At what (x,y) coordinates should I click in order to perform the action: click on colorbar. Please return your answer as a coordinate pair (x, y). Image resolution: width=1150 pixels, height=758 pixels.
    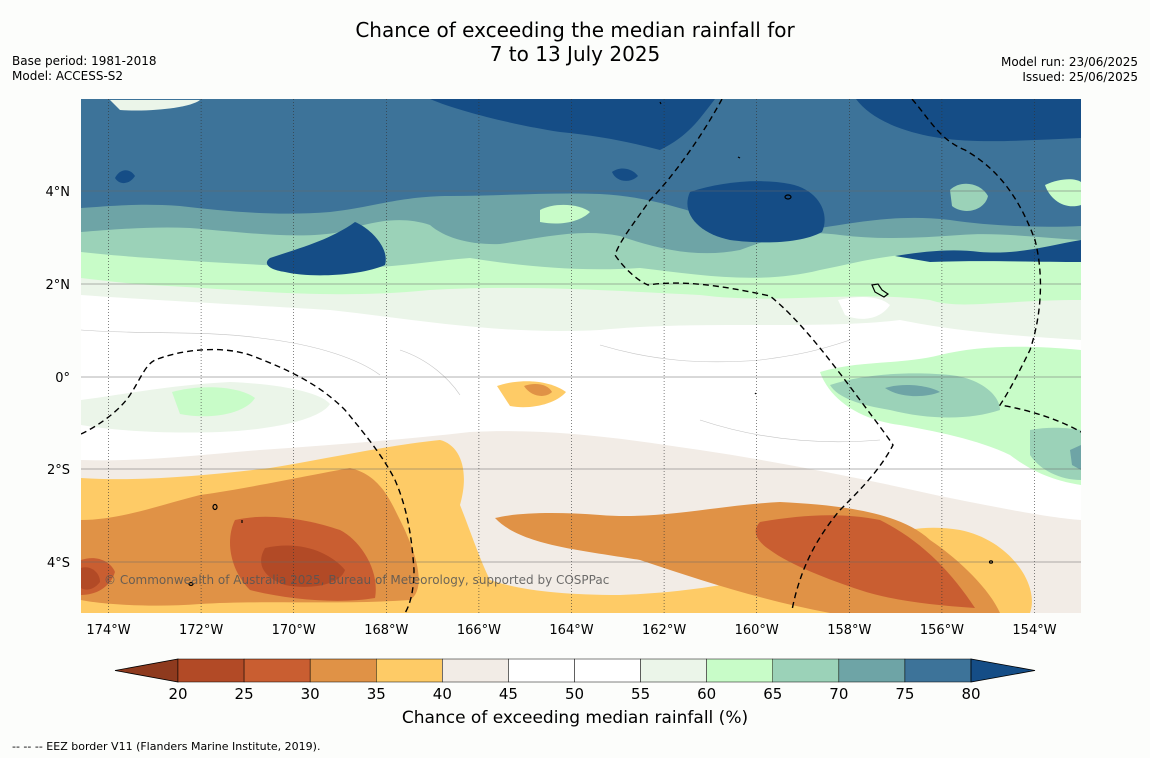
    Looking at the image, I should click on (575, 670).